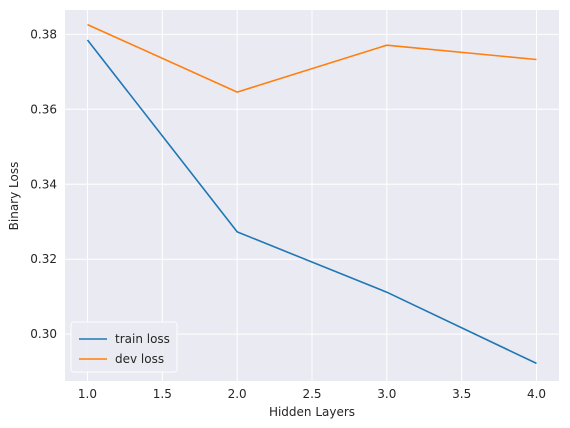 This screenshot has width=570, height=428. I want to click on x-tick-label: 2.5, so click(311, 394).